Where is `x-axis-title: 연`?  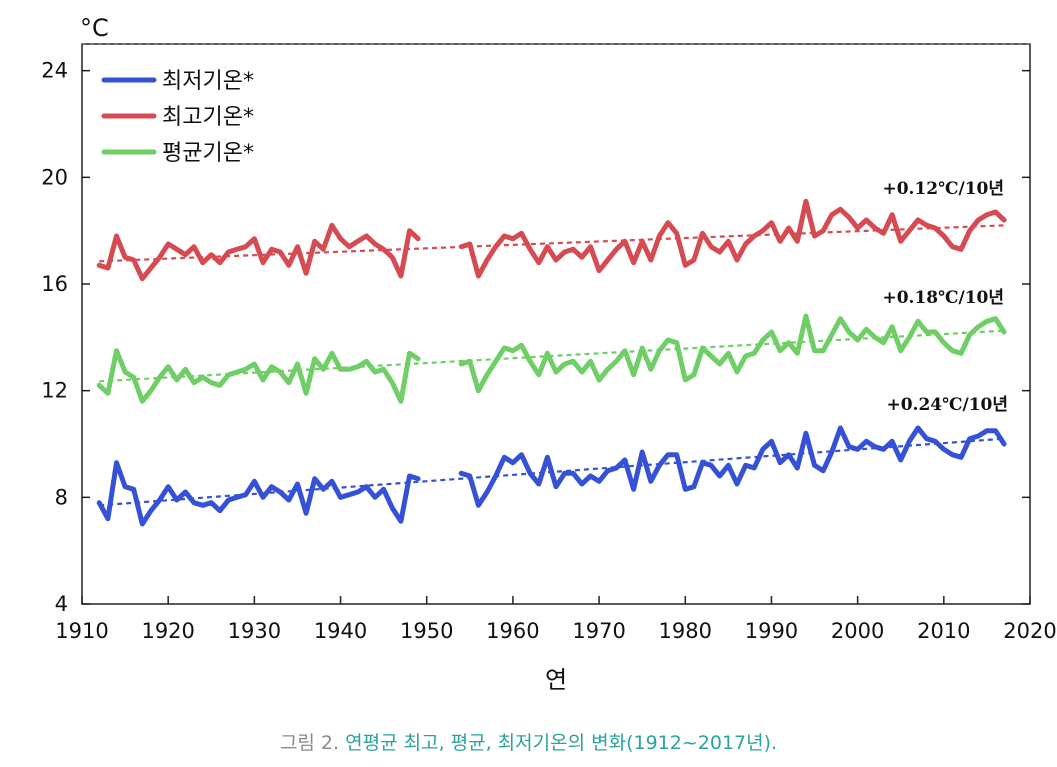
x-axis-title: 연 is located at coordinates (556, 680).